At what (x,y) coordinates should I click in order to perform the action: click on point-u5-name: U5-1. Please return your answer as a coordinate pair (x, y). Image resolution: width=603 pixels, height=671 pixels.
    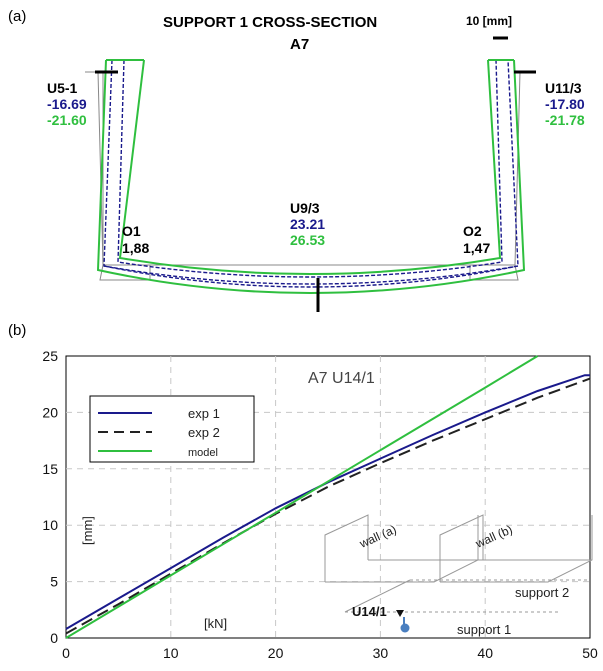
    Looking at the image, I should click on (62, 88).